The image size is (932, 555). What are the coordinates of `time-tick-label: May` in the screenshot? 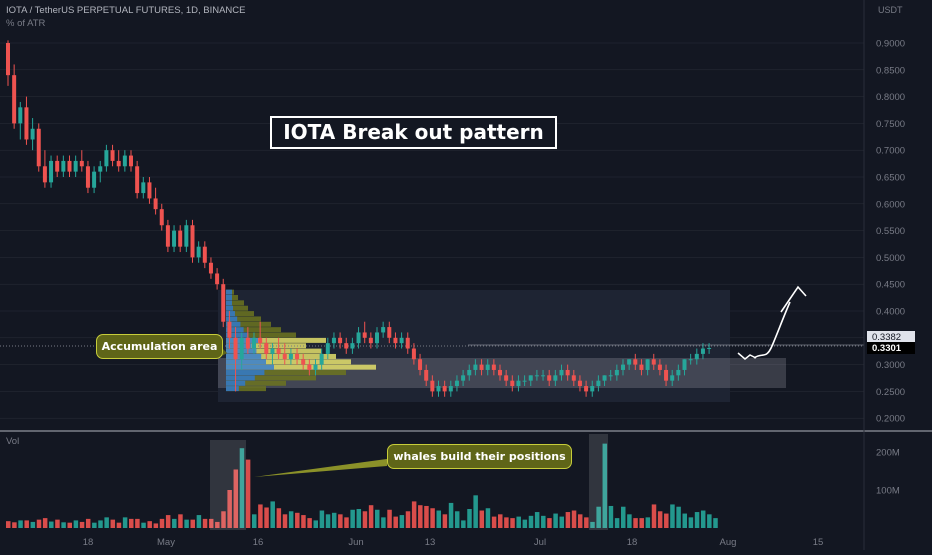 It's located at (166, 542).